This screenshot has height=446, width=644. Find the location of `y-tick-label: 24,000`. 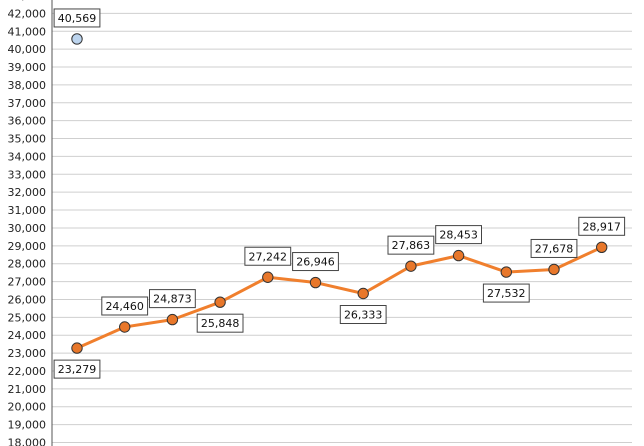

y-tick-label: 24,000 is located at coordinates (27, 335).